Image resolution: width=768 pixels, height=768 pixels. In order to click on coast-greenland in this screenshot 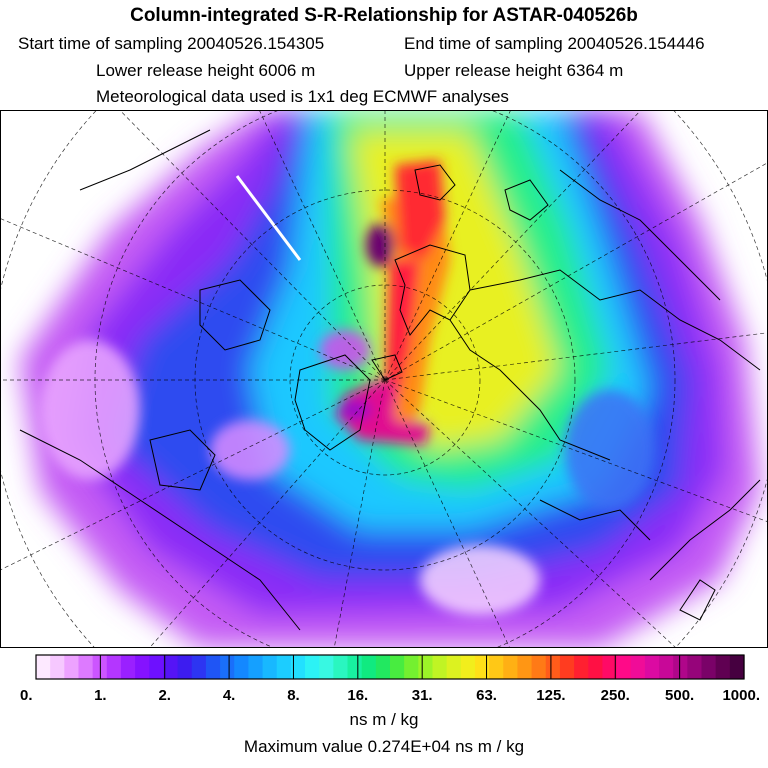, I will do `click(332, 402)`.